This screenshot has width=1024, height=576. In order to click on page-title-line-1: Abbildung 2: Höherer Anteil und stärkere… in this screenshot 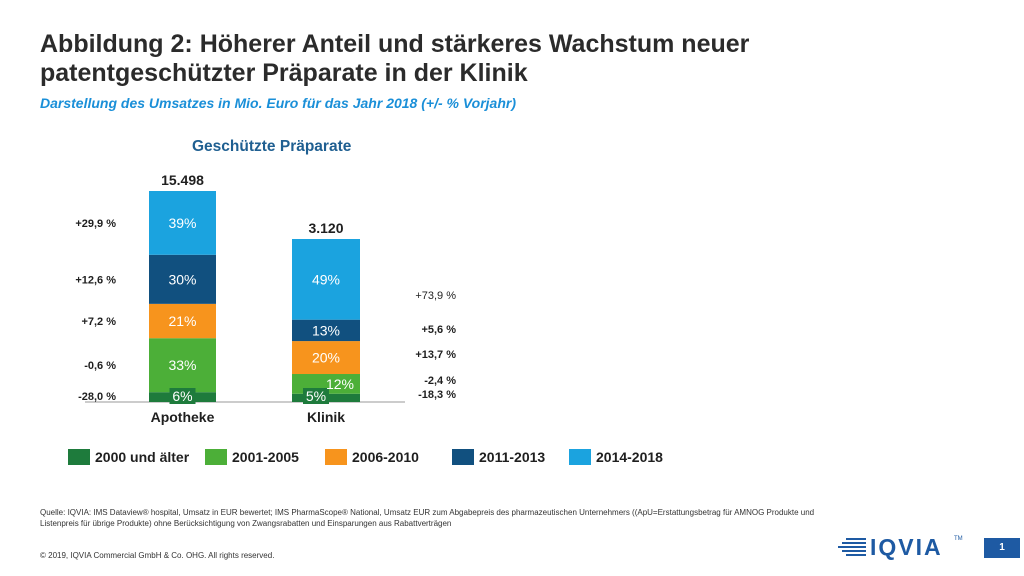, I will do `click(395, 44)`.